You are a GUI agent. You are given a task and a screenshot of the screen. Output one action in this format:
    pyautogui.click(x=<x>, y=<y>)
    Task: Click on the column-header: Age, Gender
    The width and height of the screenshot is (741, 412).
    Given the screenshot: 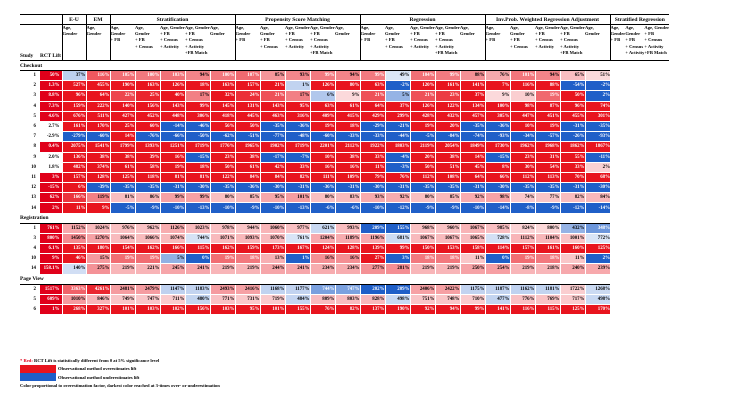 What is the action you would take?
    pyautogui.click(x=73, y=42)
    